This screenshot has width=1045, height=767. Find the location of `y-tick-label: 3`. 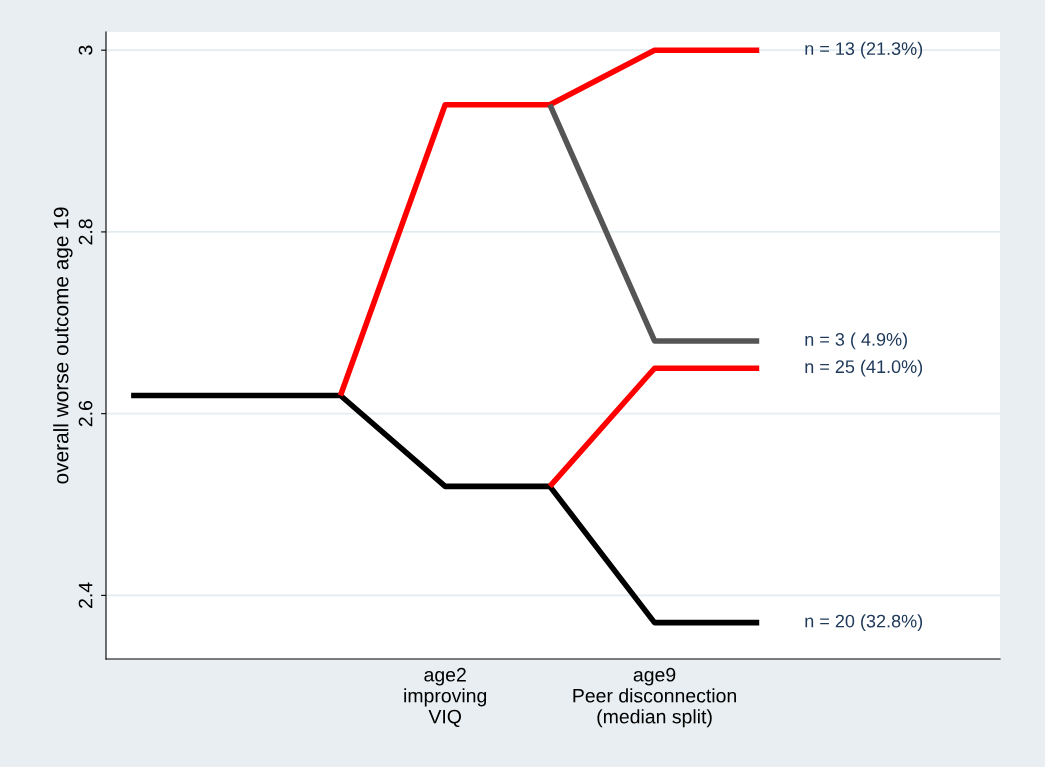

y-tick-label: 3 is located at coordinates (85, 50).